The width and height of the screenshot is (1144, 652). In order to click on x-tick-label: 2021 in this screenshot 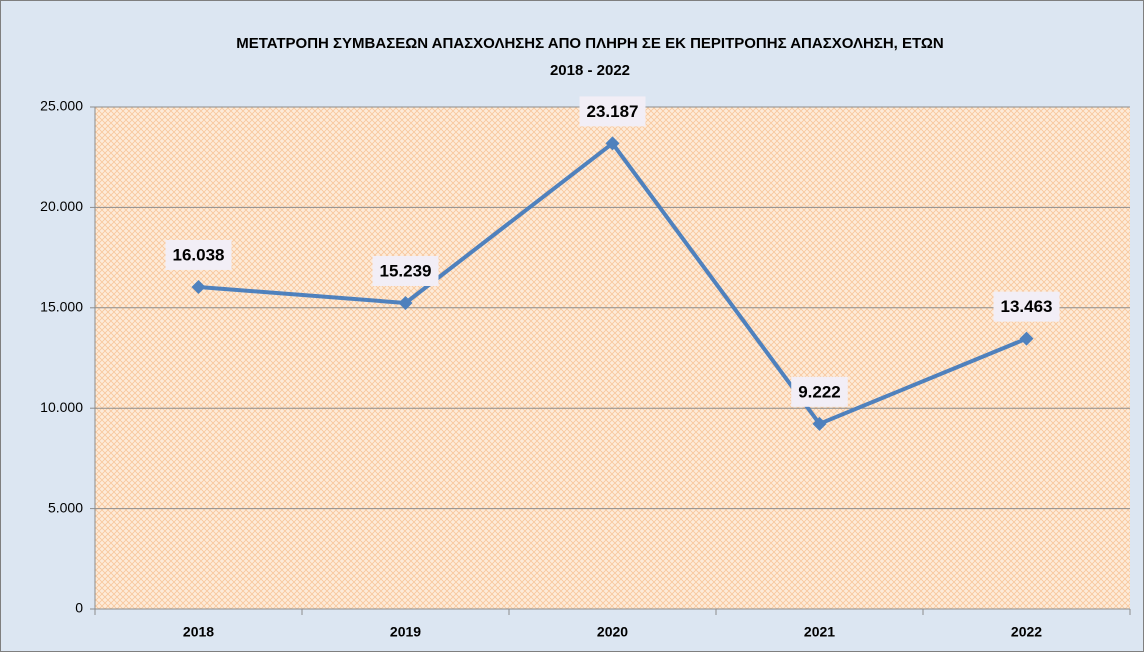, I will do `click(819, 632)`.